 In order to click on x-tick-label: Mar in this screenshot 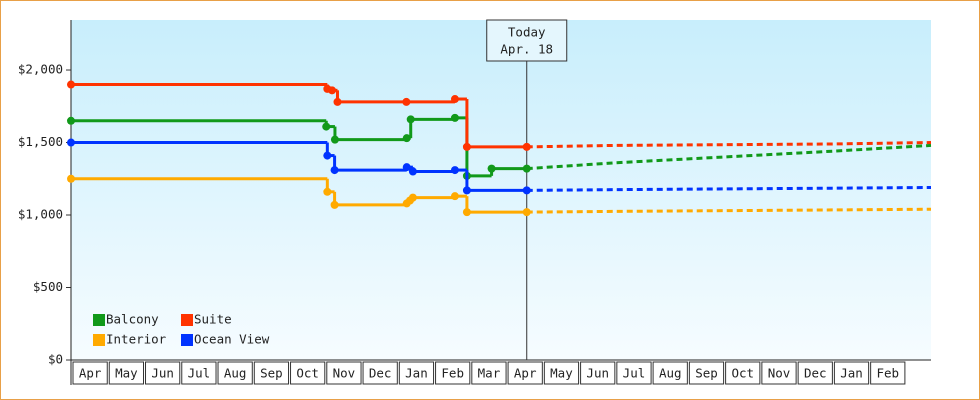, I will do `click(489, 373)`.